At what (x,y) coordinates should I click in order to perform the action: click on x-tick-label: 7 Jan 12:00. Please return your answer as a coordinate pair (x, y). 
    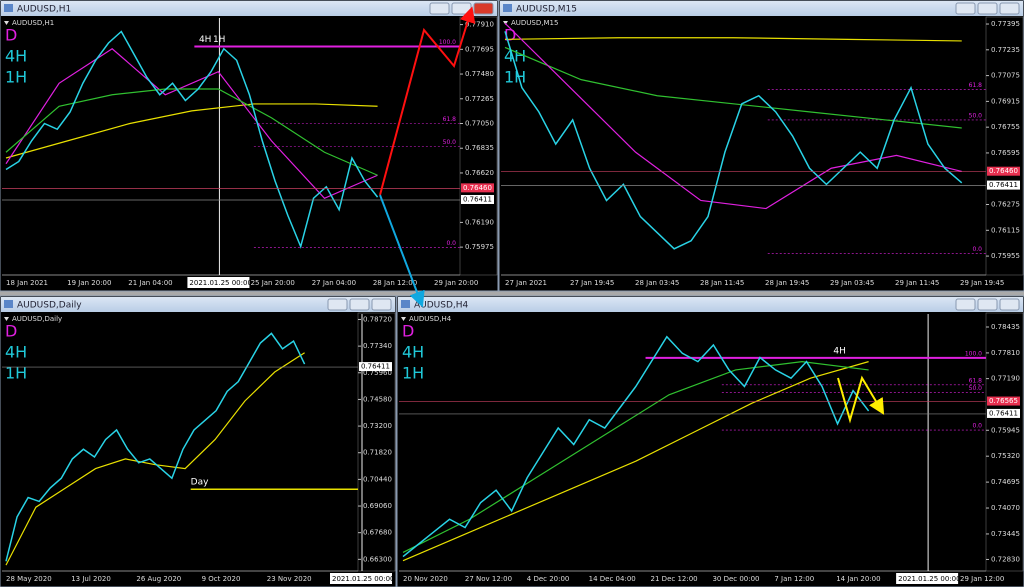
    Looking at the image, I should click on (794, 579).